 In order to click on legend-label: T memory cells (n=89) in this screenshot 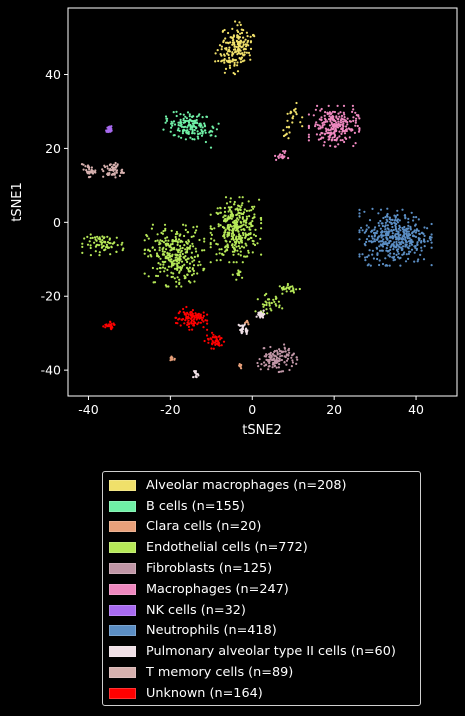, I will do `click(220, 673)`.